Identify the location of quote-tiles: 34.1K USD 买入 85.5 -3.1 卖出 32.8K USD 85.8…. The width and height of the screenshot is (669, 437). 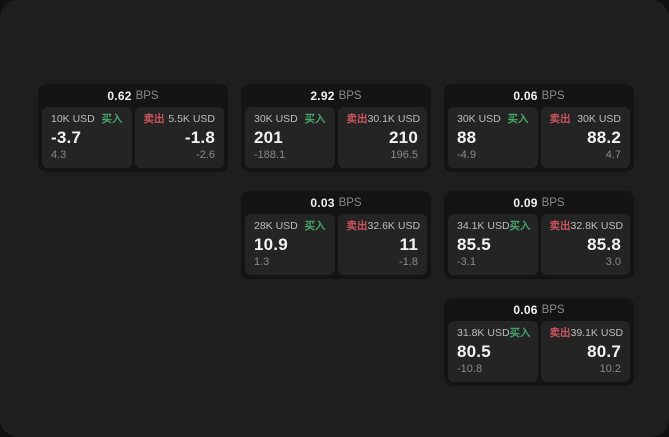
(539, 244).